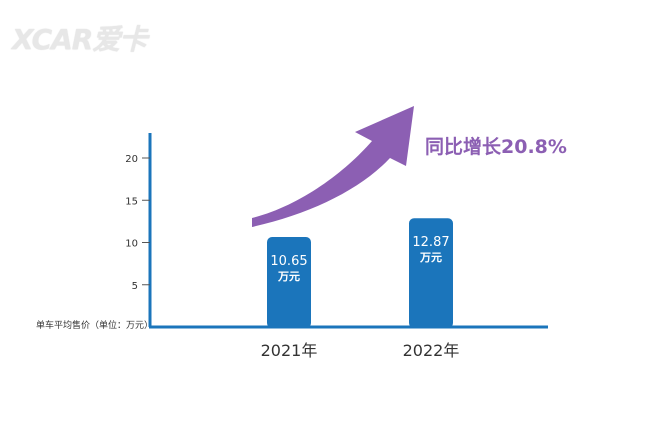 The image size is (660, 441). What do you see at coordinates (79, 39) in the screenshot?
I see `watermark-logo: XCAR爱卡` at bounding box center [79, 39].